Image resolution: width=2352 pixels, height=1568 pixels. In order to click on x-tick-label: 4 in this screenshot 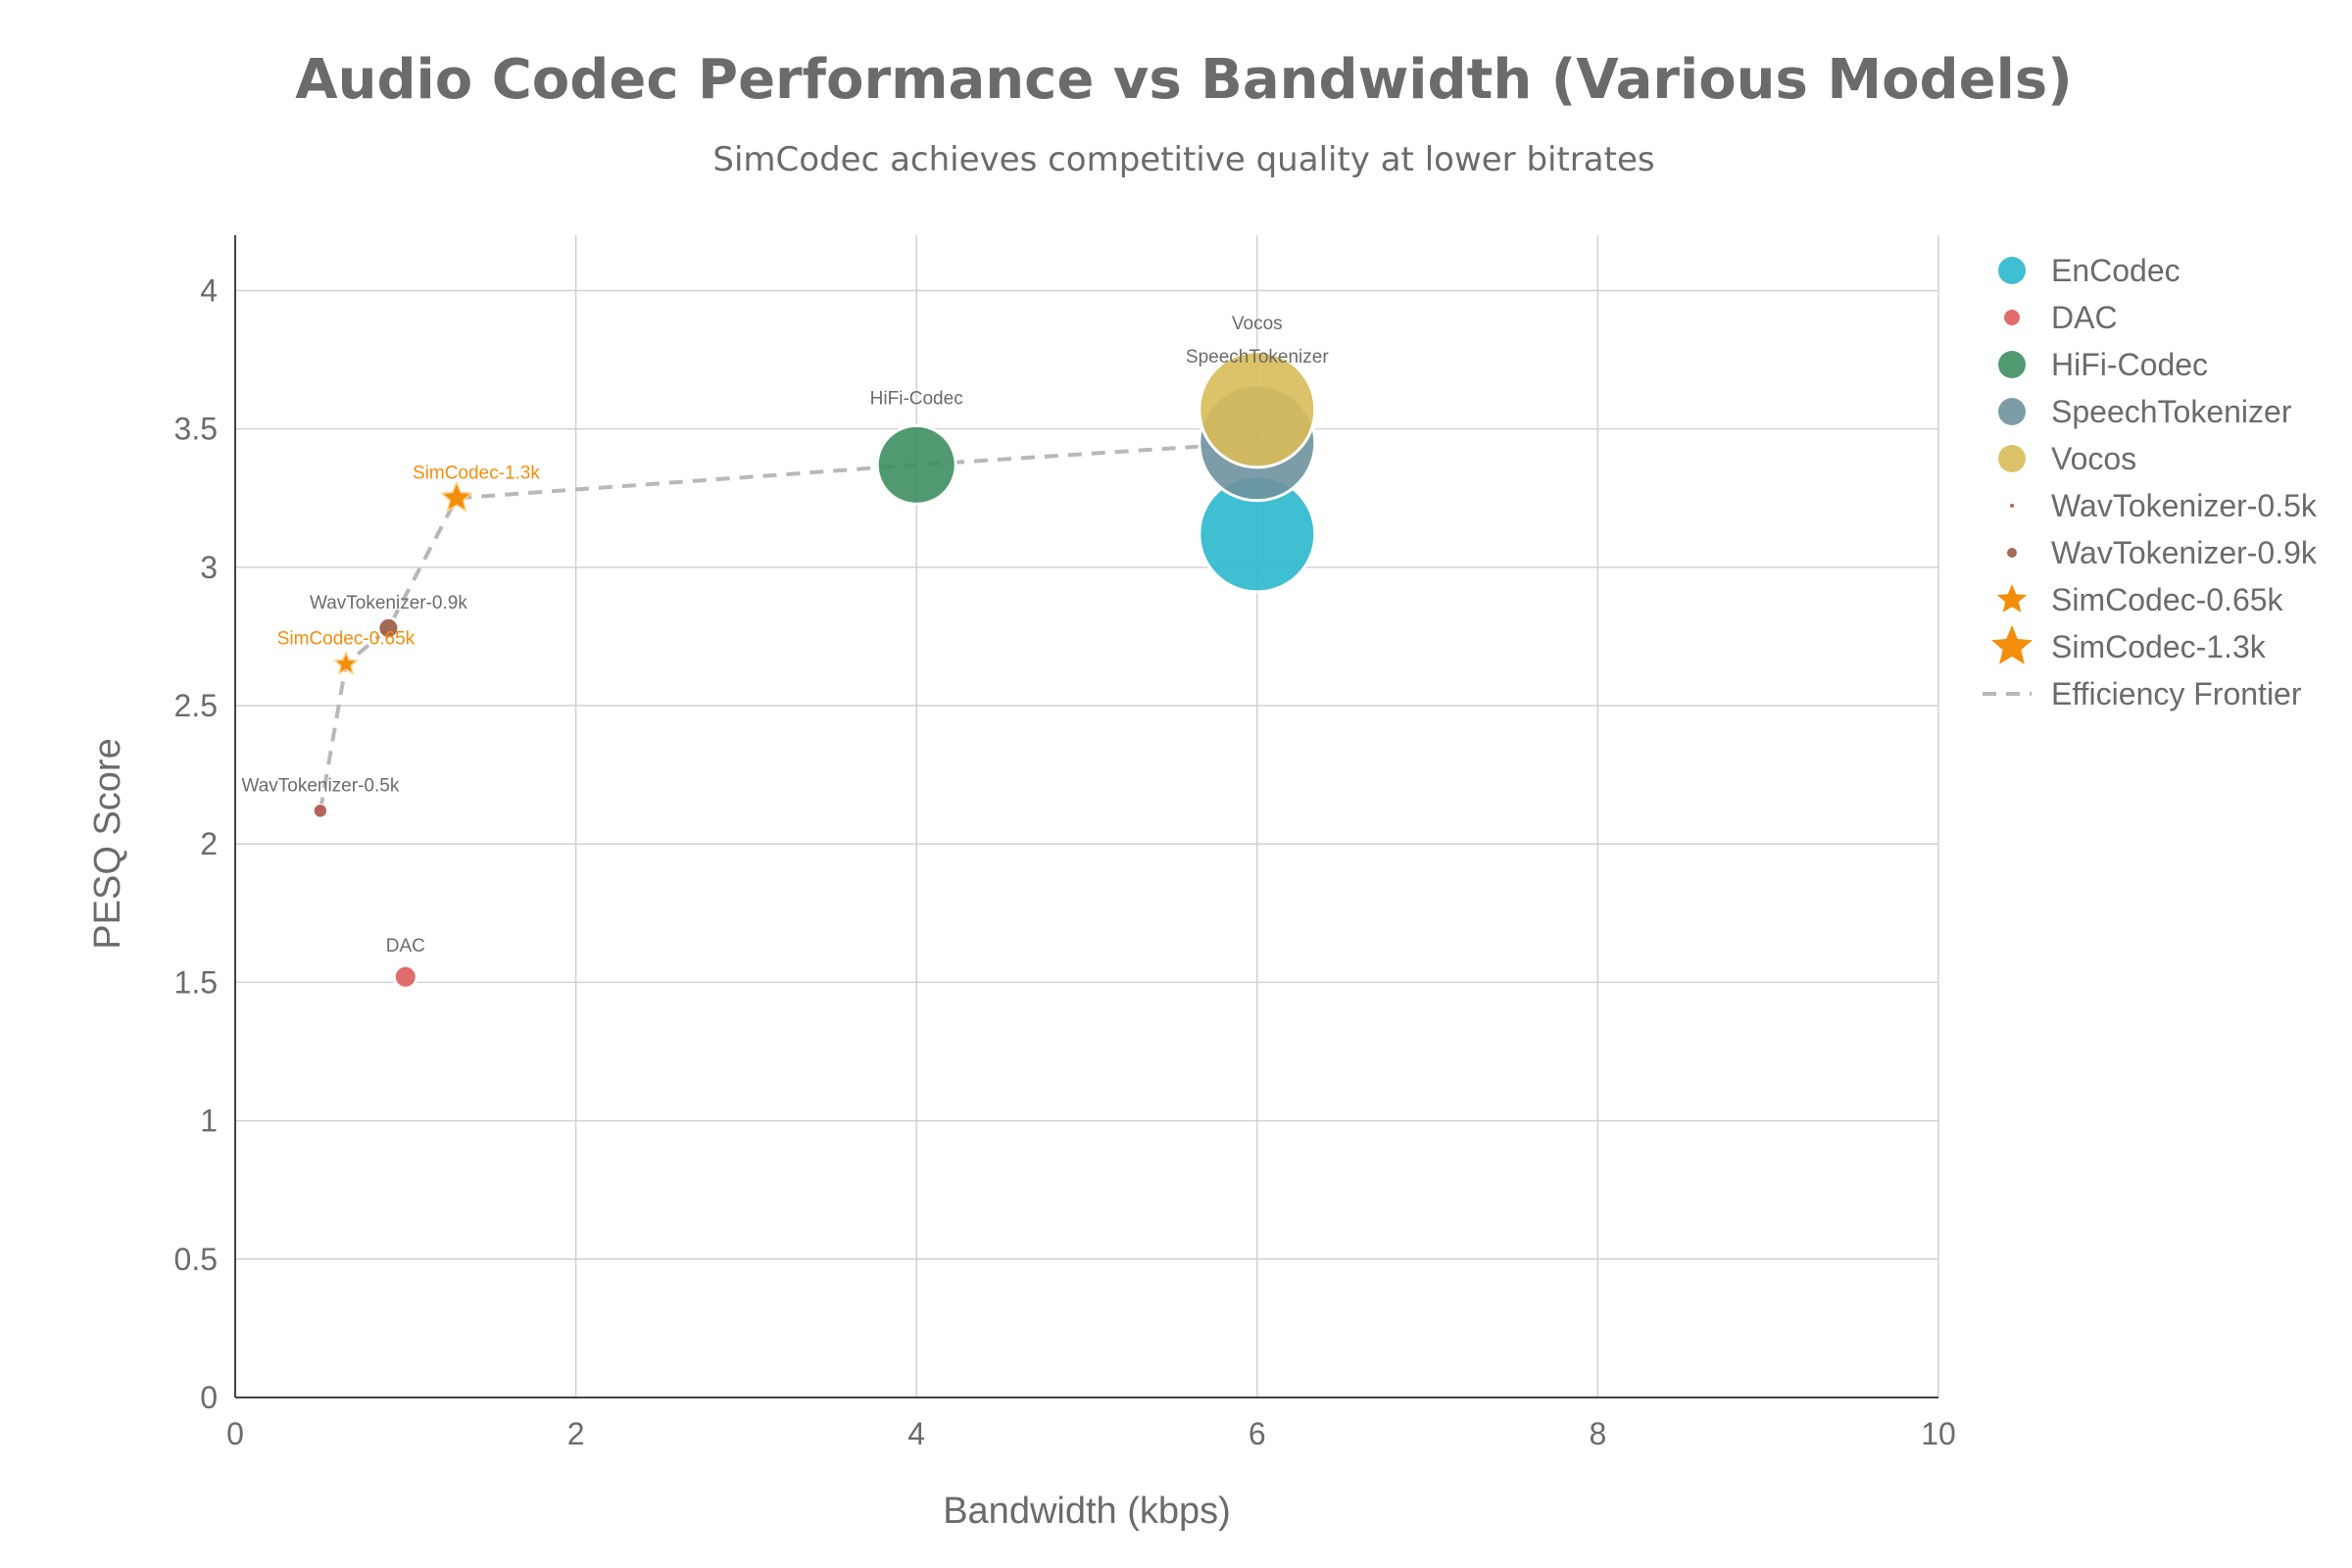, I will do `click(916, 1433)`.